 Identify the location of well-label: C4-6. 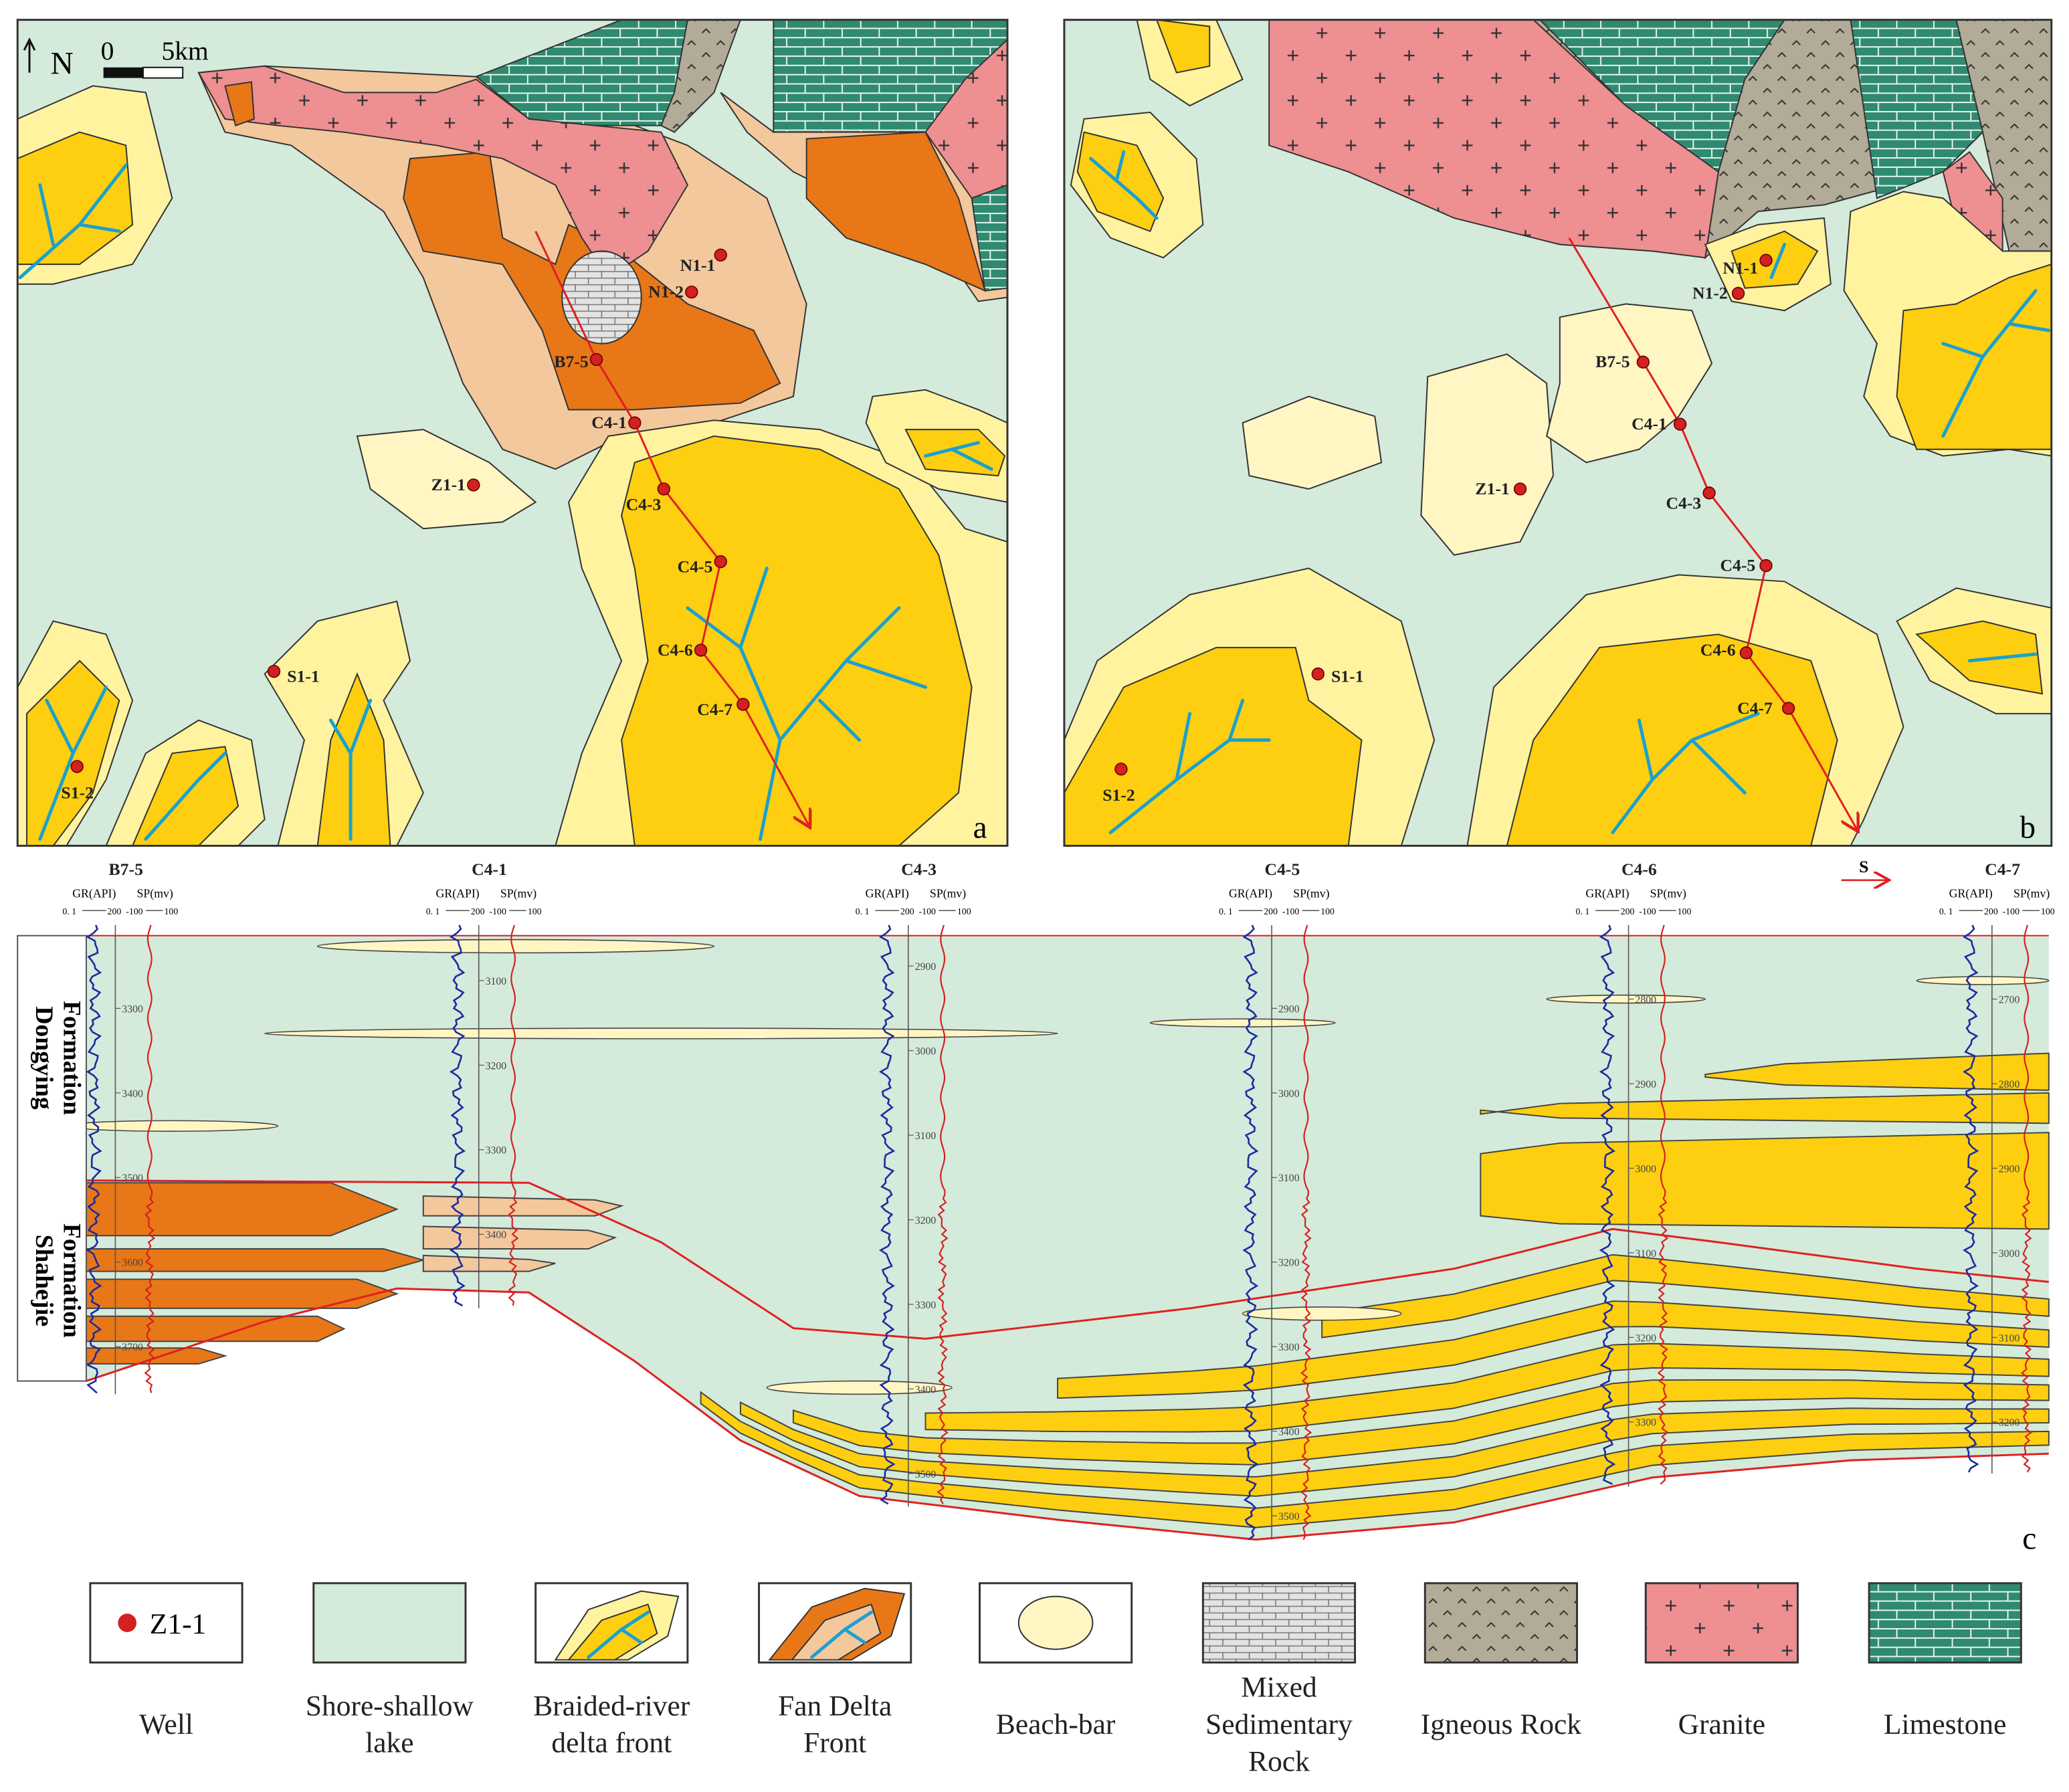
(675, 650).